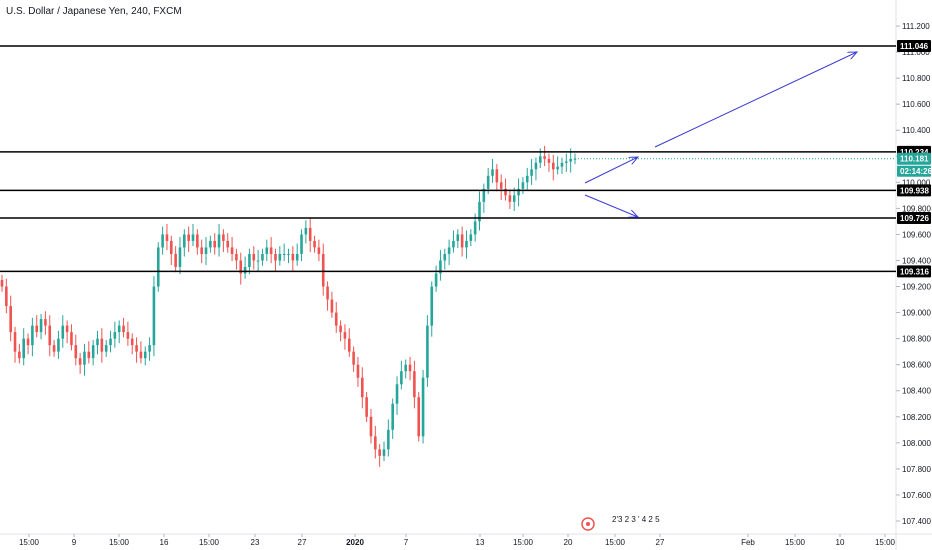 The width and height of the screenshot is (932, 550). Describe the element at coordinates (916, 52) in the screenshot. I see `y-tick-label: 111.000` at that location.